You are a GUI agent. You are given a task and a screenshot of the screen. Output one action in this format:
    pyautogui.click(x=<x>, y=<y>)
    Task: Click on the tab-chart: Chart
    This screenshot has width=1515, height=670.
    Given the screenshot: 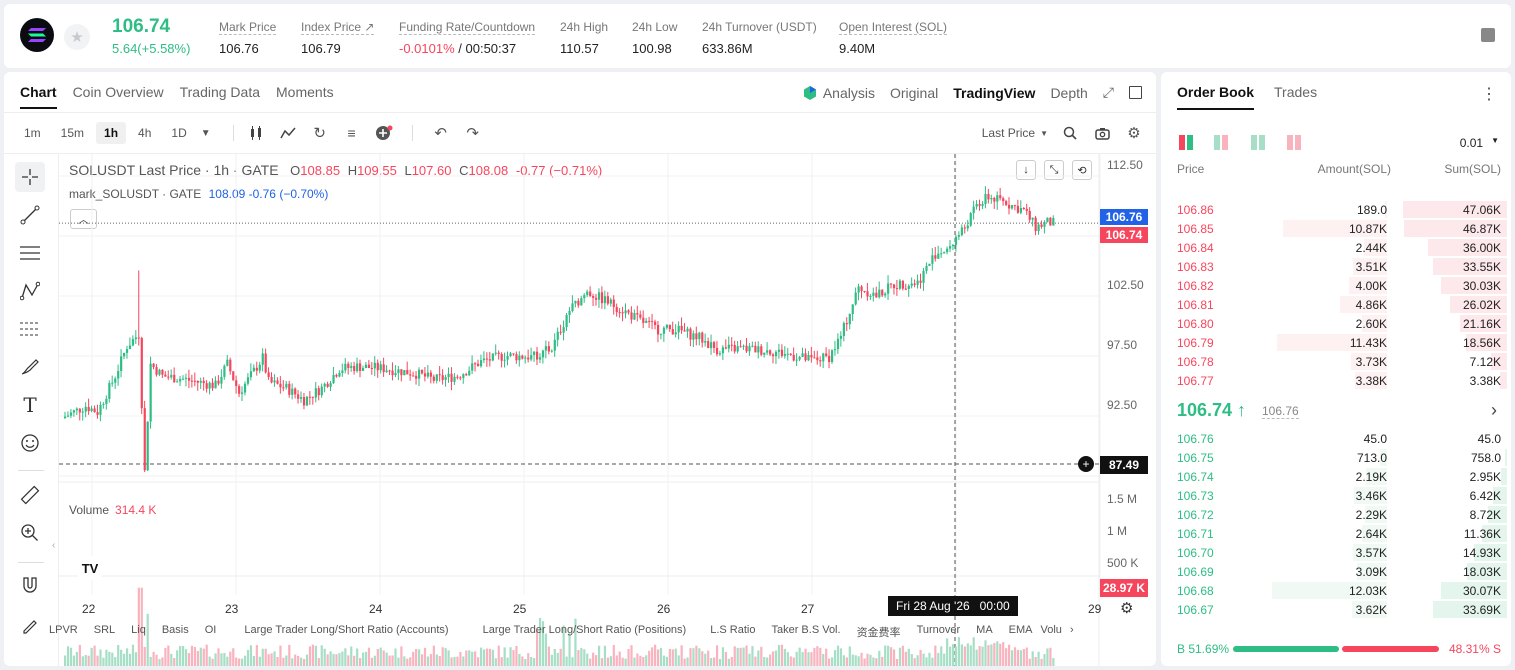 What is the action you would take?
    pyautogui.click(x=38, y=96)
    